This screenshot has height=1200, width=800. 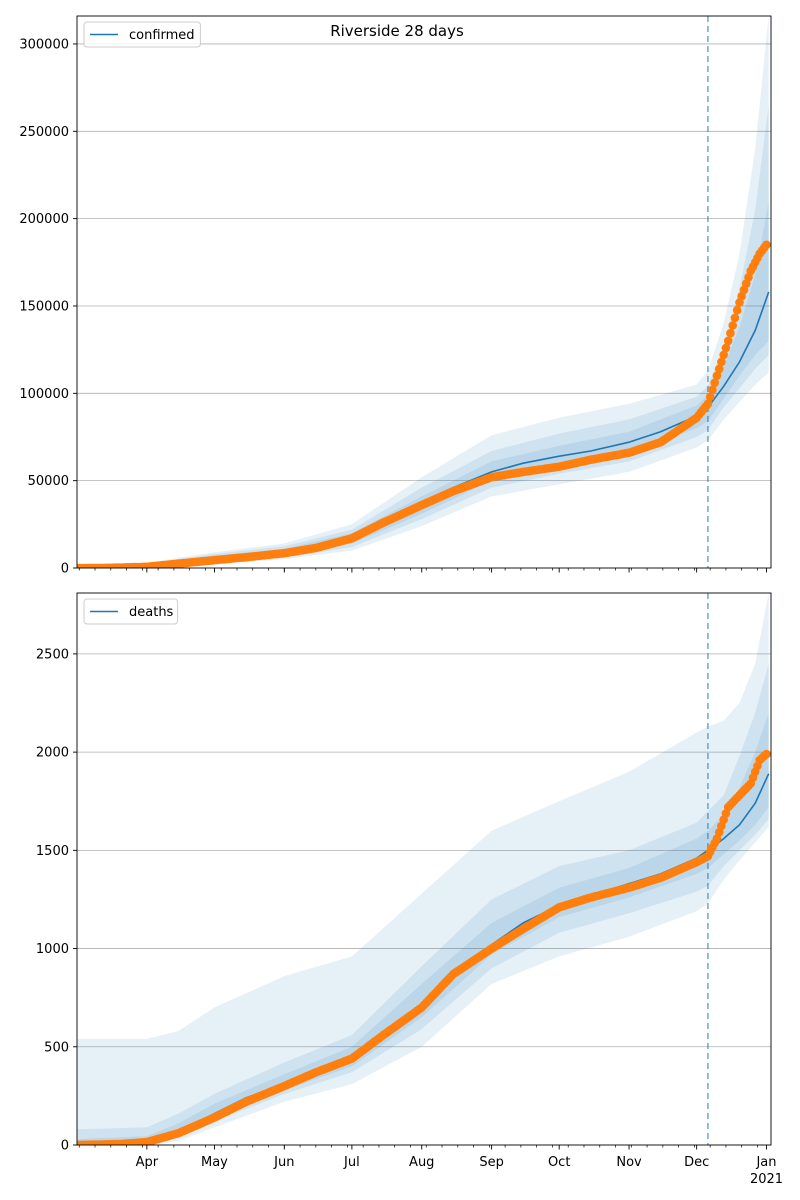 I want to click on y-tick-label: 300000, so click(x=44, y=44).